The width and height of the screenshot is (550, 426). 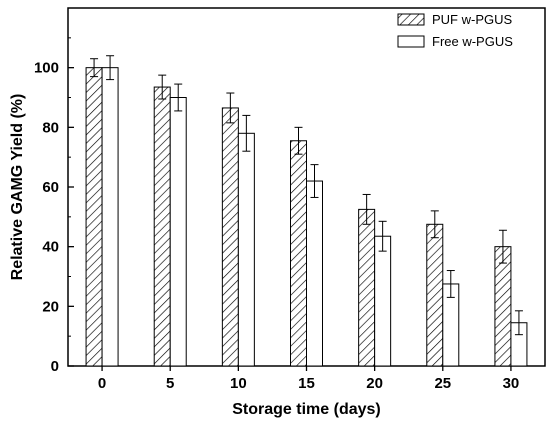 What do you see at coordinates (17, 187) in the screenshot?
I see `y-axis-title: Relative GAMG Yield (%)` at bounding box center [17, 187].